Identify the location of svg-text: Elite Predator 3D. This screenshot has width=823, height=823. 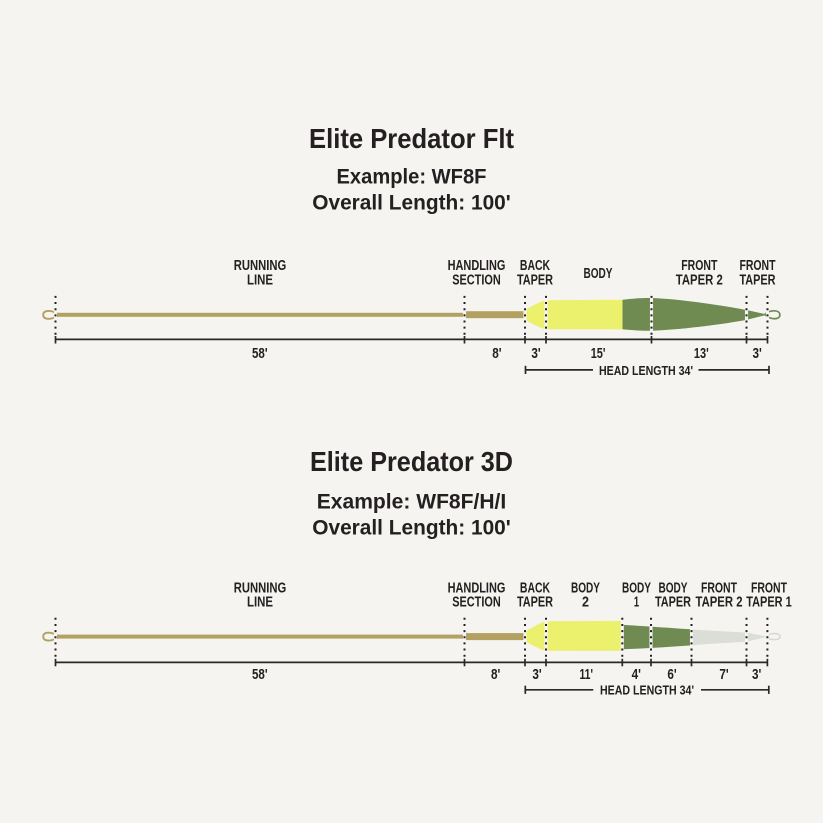
(411, 461).